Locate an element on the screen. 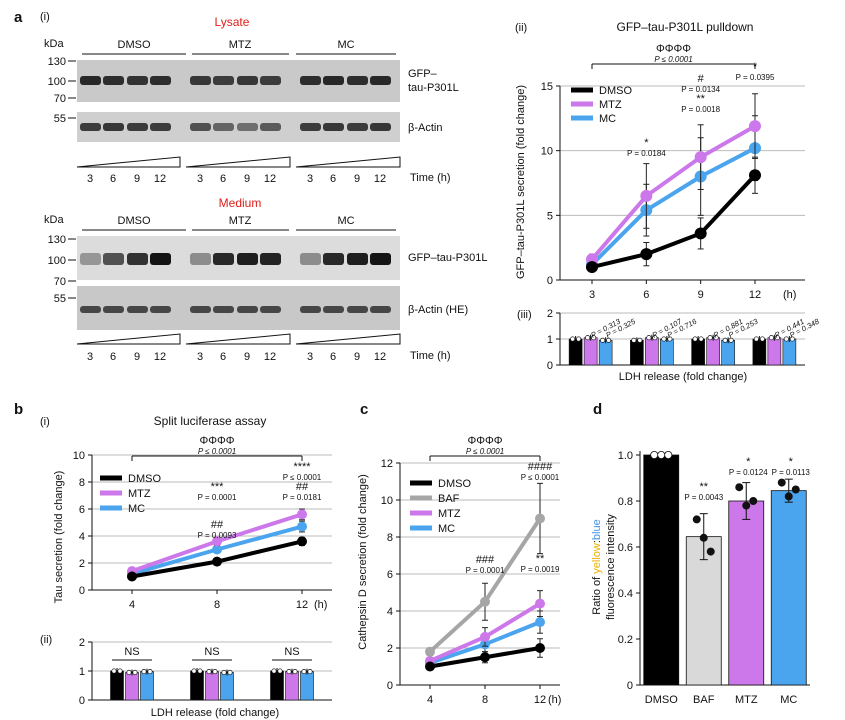 The image size is (845, 720). panel-b-sub-i: (i) is located at coordinates (45, 422).